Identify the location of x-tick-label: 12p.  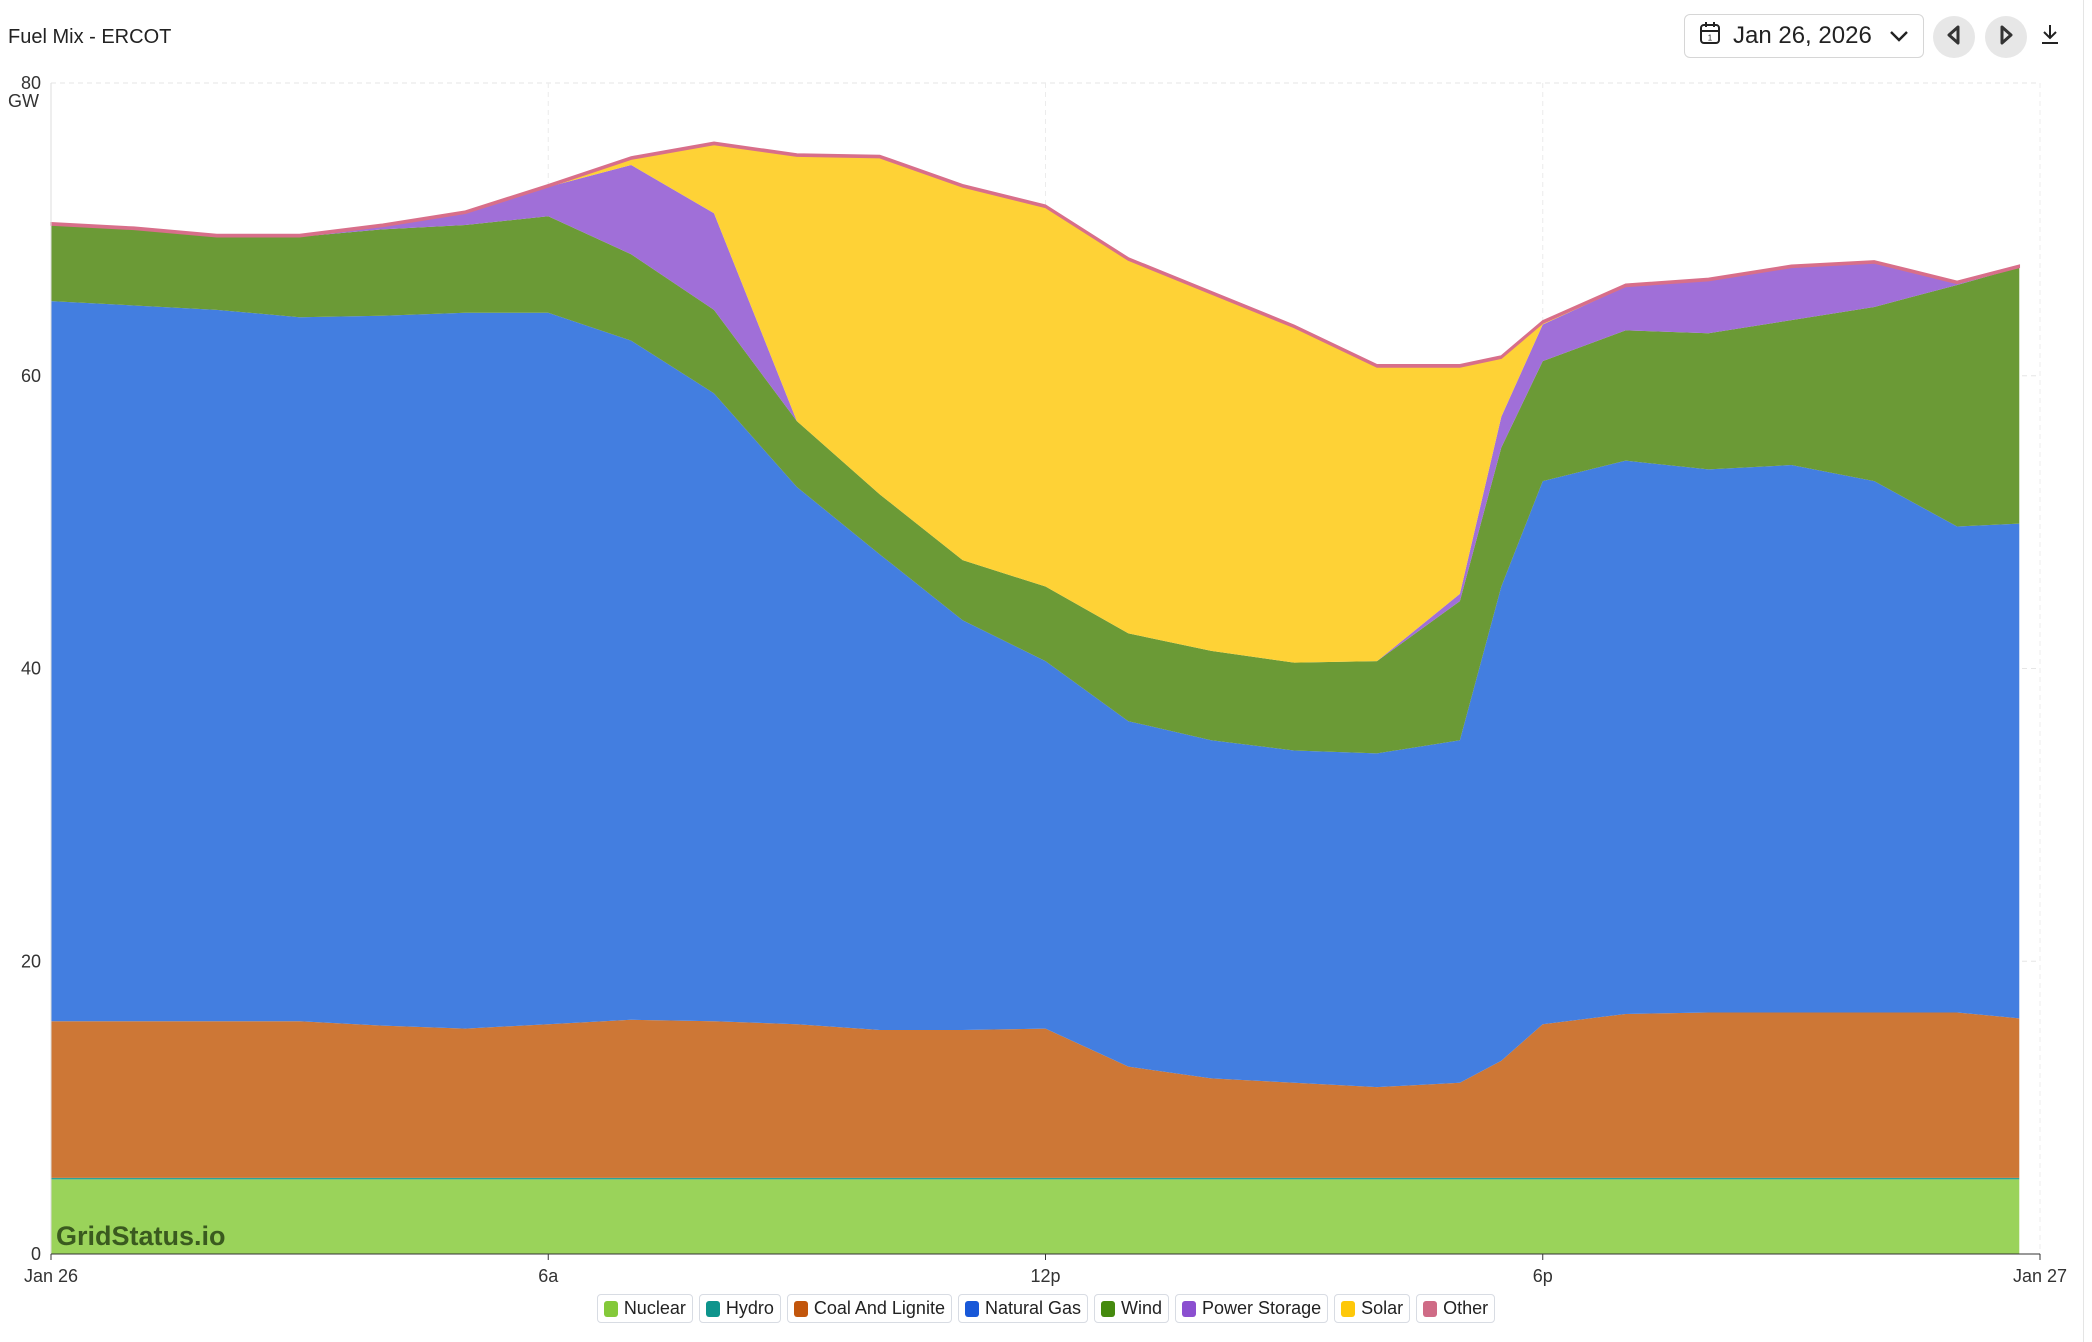
(1045, 1276).